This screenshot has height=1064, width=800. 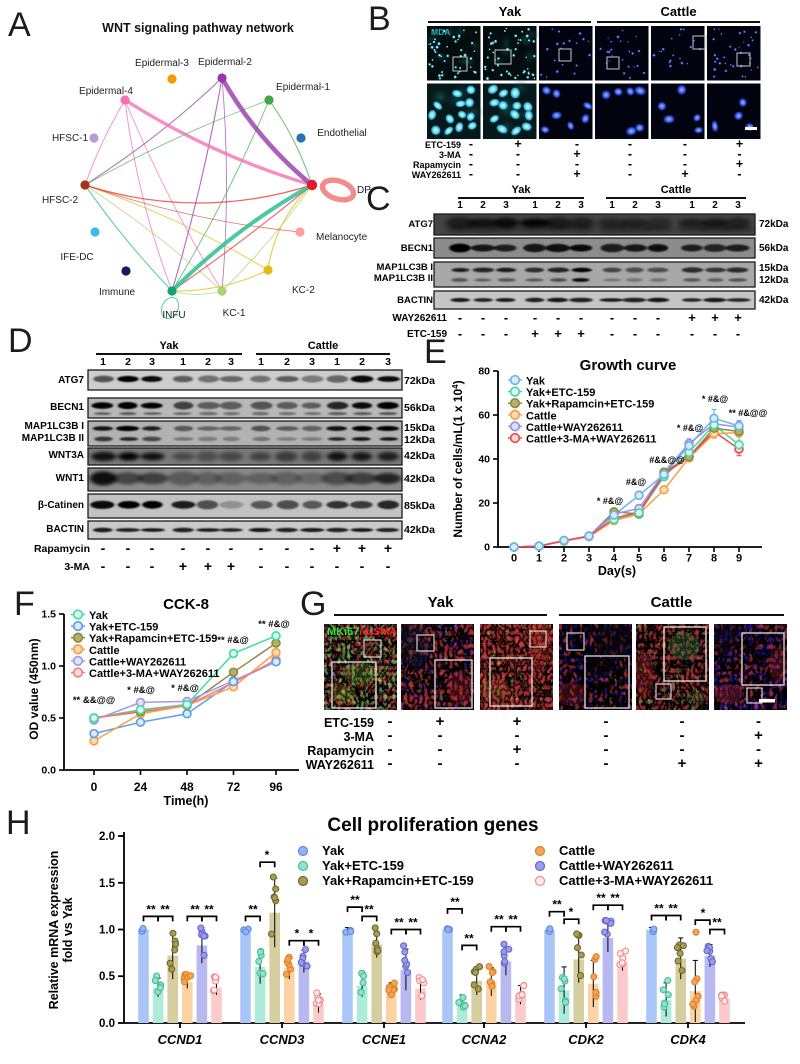 What do you see at coordinates (225, 62) in the screenshot?
I see `svg-text: Epidermal-2` at bounding box center [225, 62].